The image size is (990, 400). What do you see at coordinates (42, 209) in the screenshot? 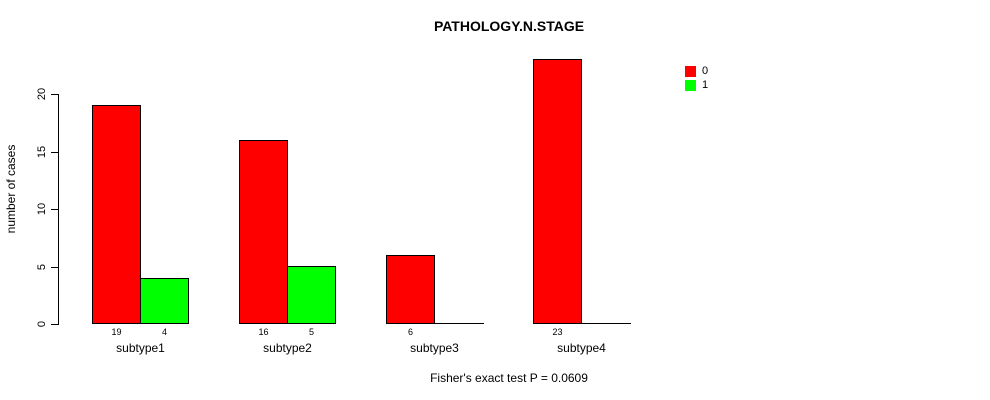
I see `y-axis-tick-label: 10` at bounding box center [42, 209].